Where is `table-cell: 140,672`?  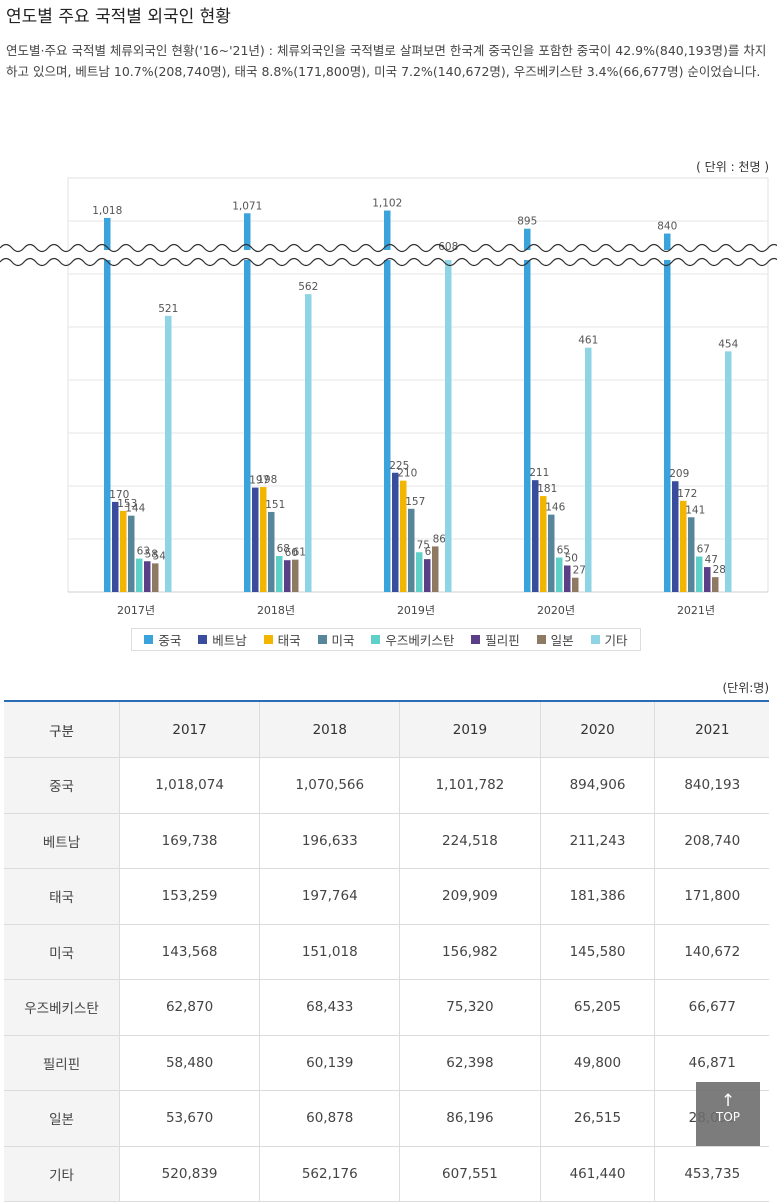 table-cell: 140,672 is located at coordinates (711, 951).